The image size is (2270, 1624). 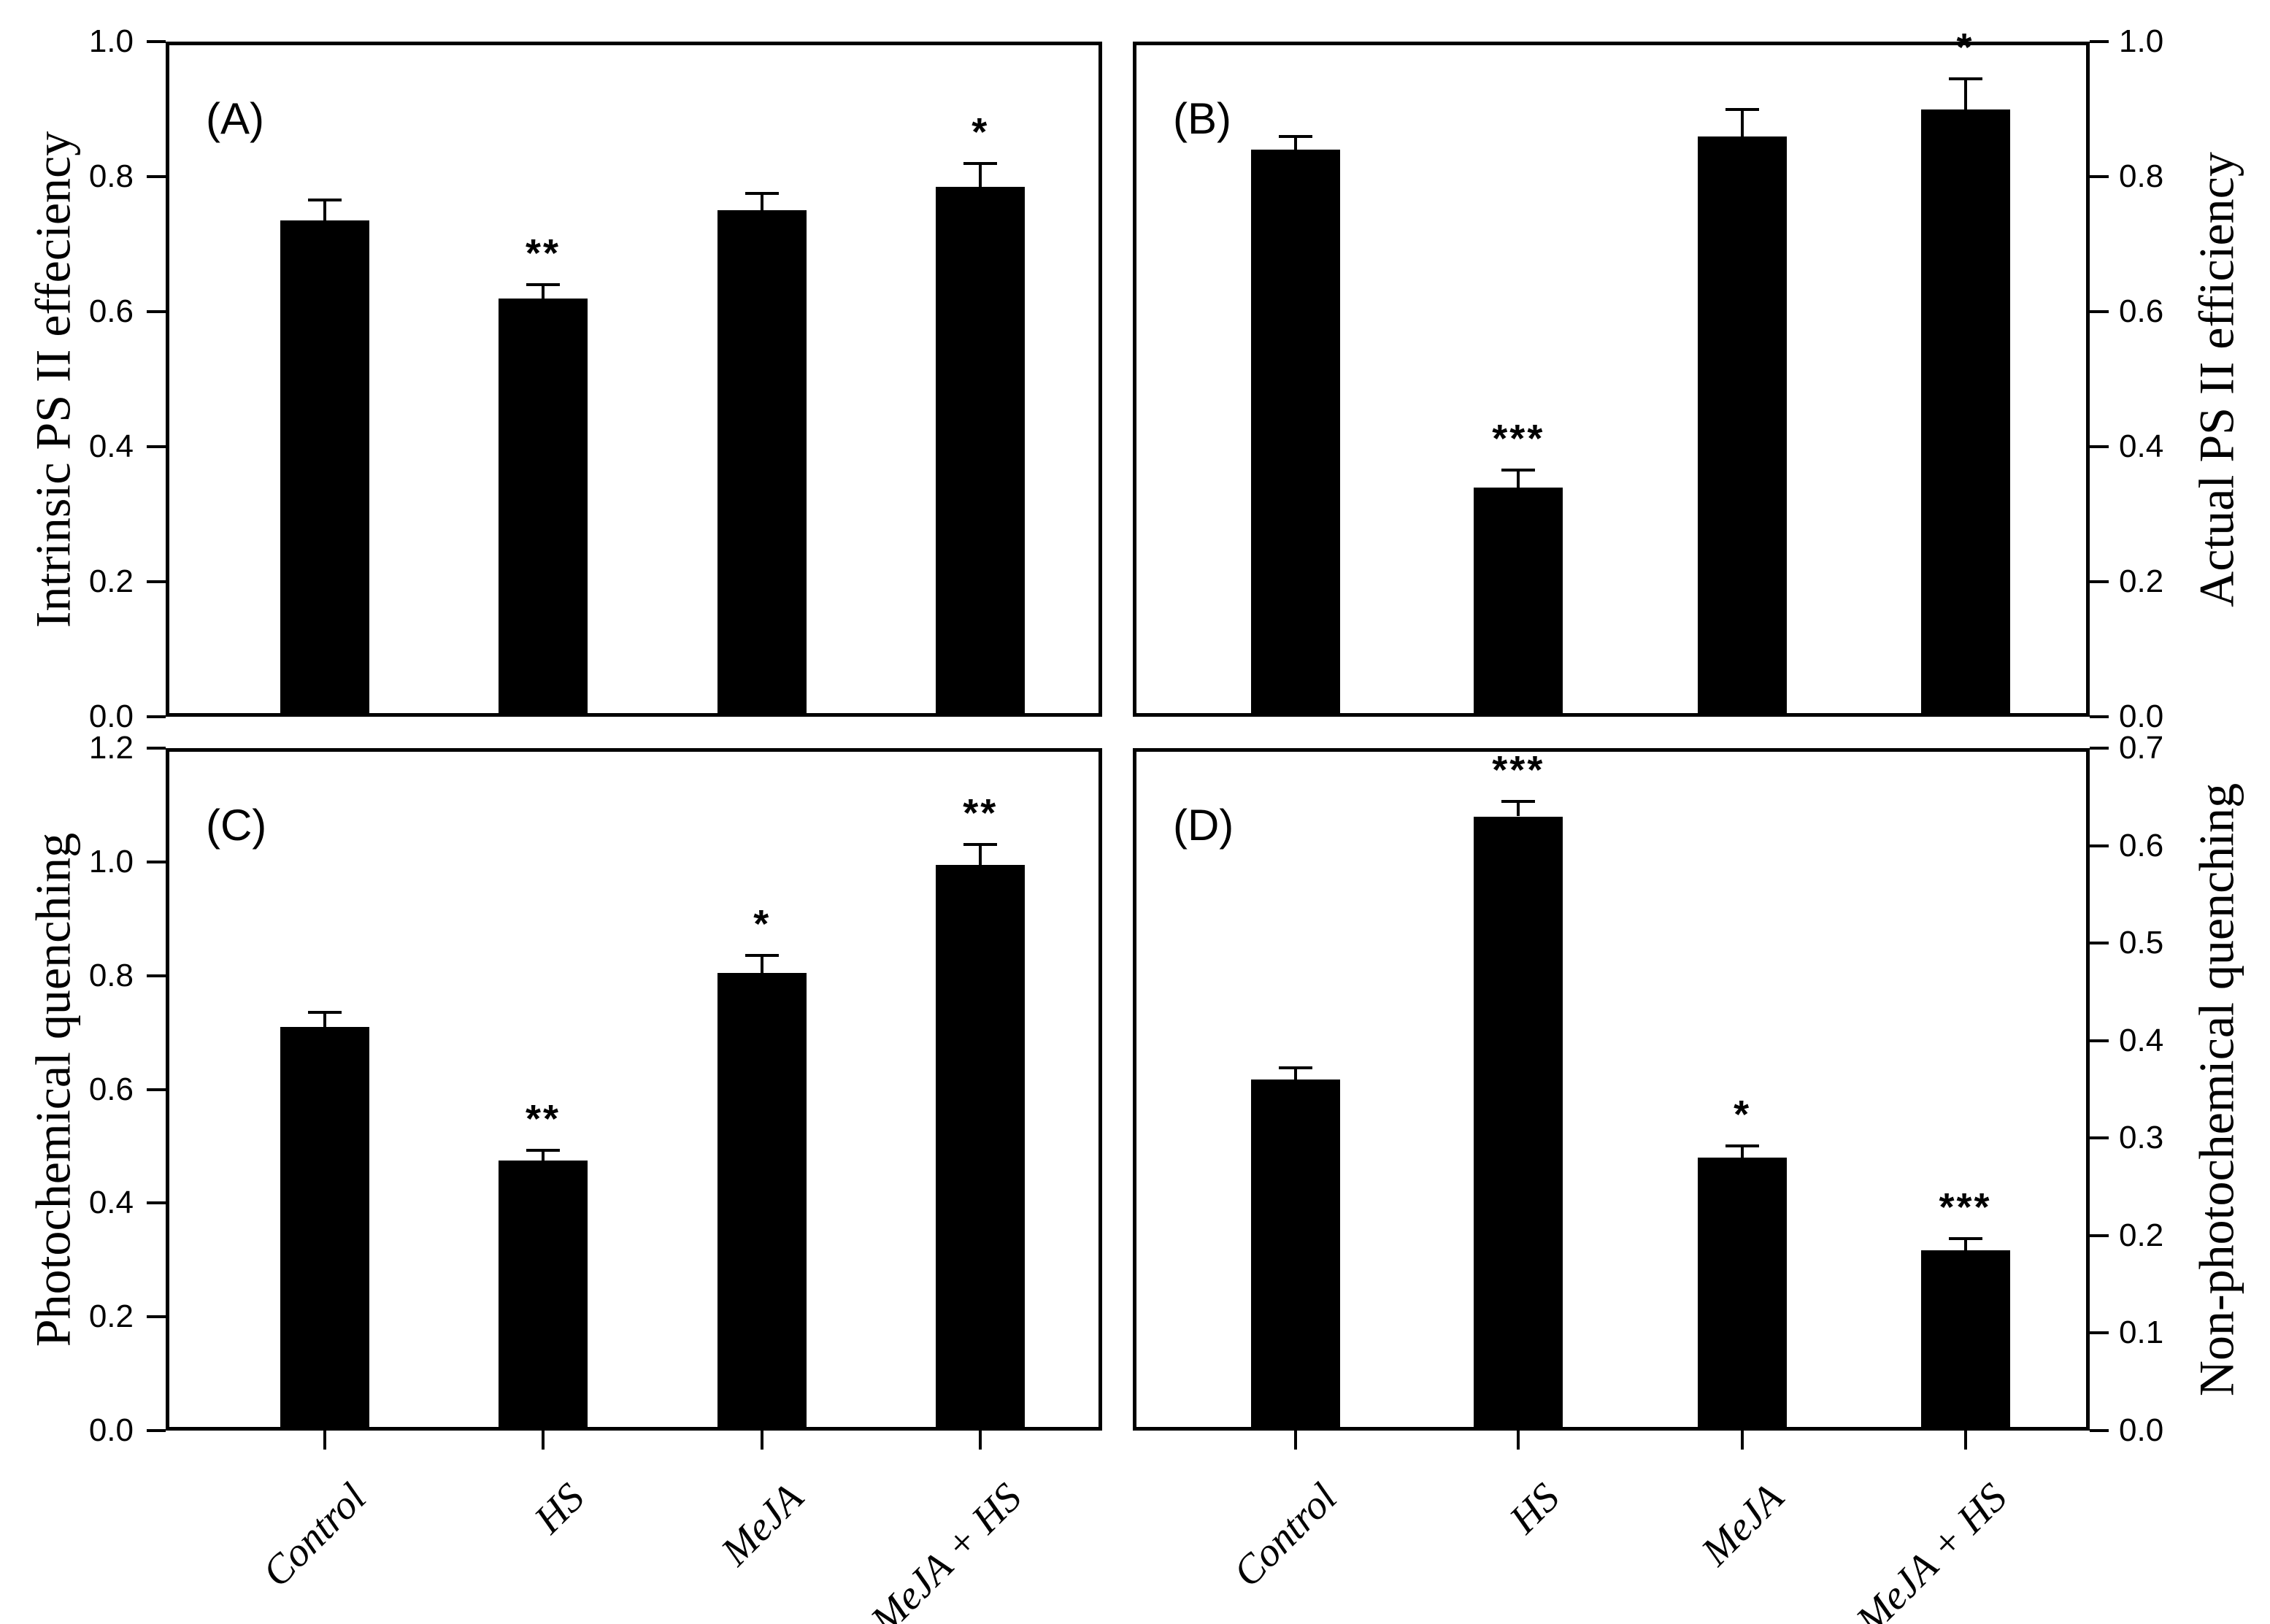 I want to click on panel-letter-B: (B), so click(x=1202, y=118).